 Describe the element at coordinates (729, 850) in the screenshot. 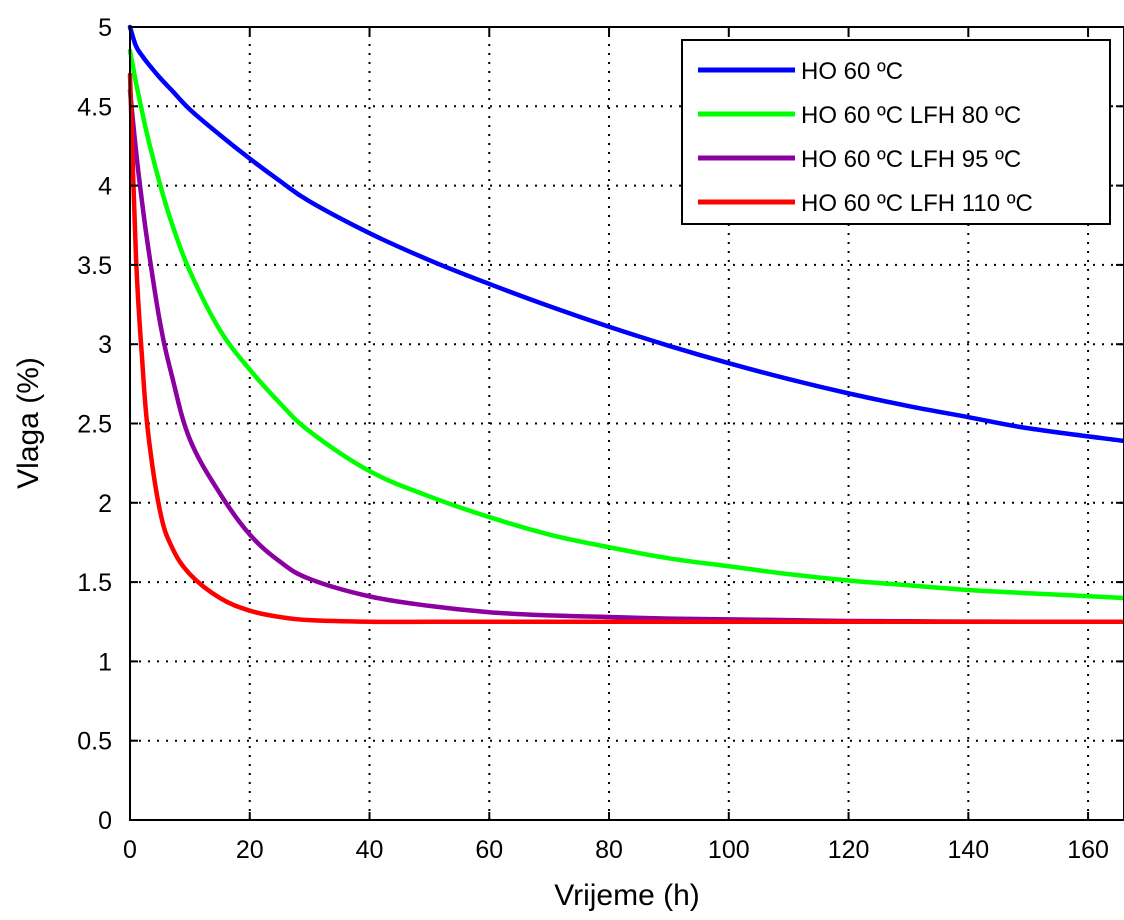

I see `x-tick-label: 100` at that location.